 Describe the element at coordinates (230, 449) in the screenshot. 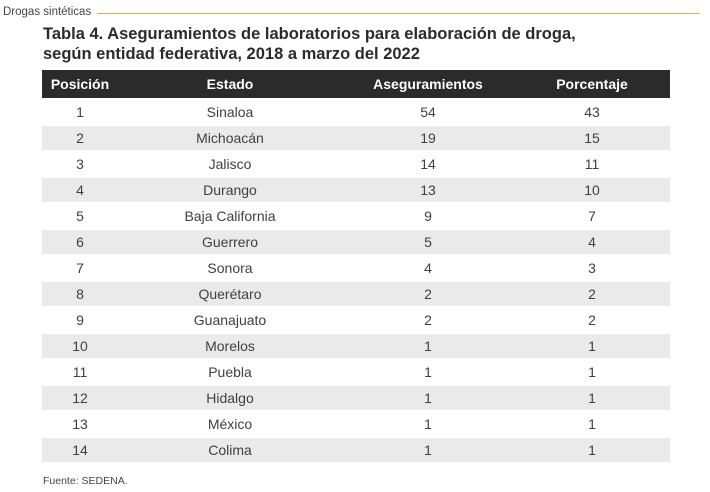

I see `cell-state: Colima` at that location.